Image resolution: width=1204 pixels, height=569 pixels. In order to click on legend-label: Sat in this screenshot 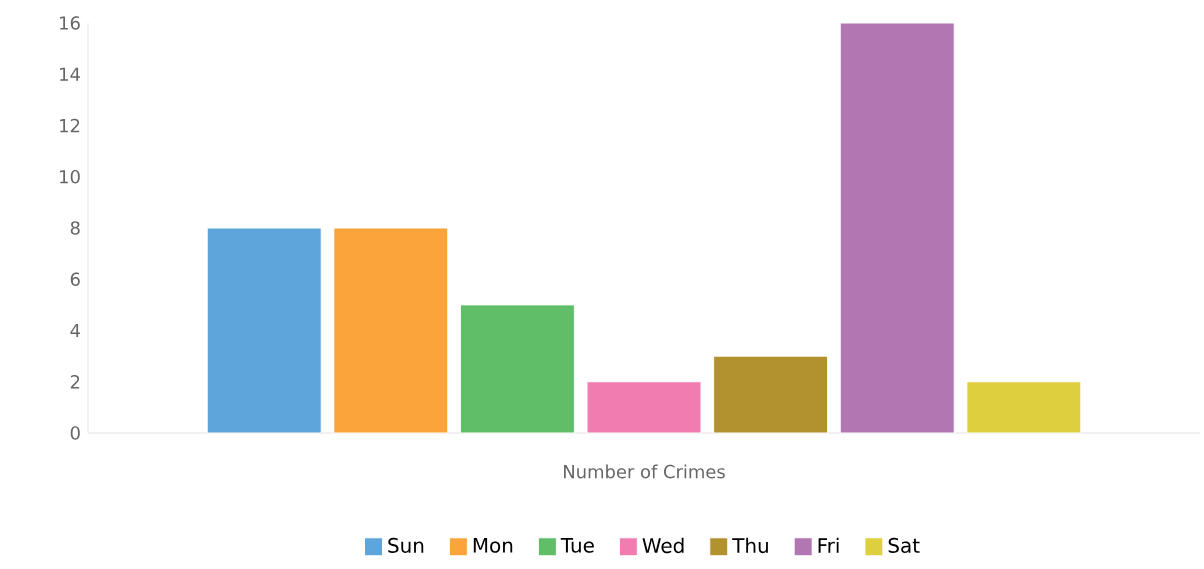, I will do `click(904, 545)`.